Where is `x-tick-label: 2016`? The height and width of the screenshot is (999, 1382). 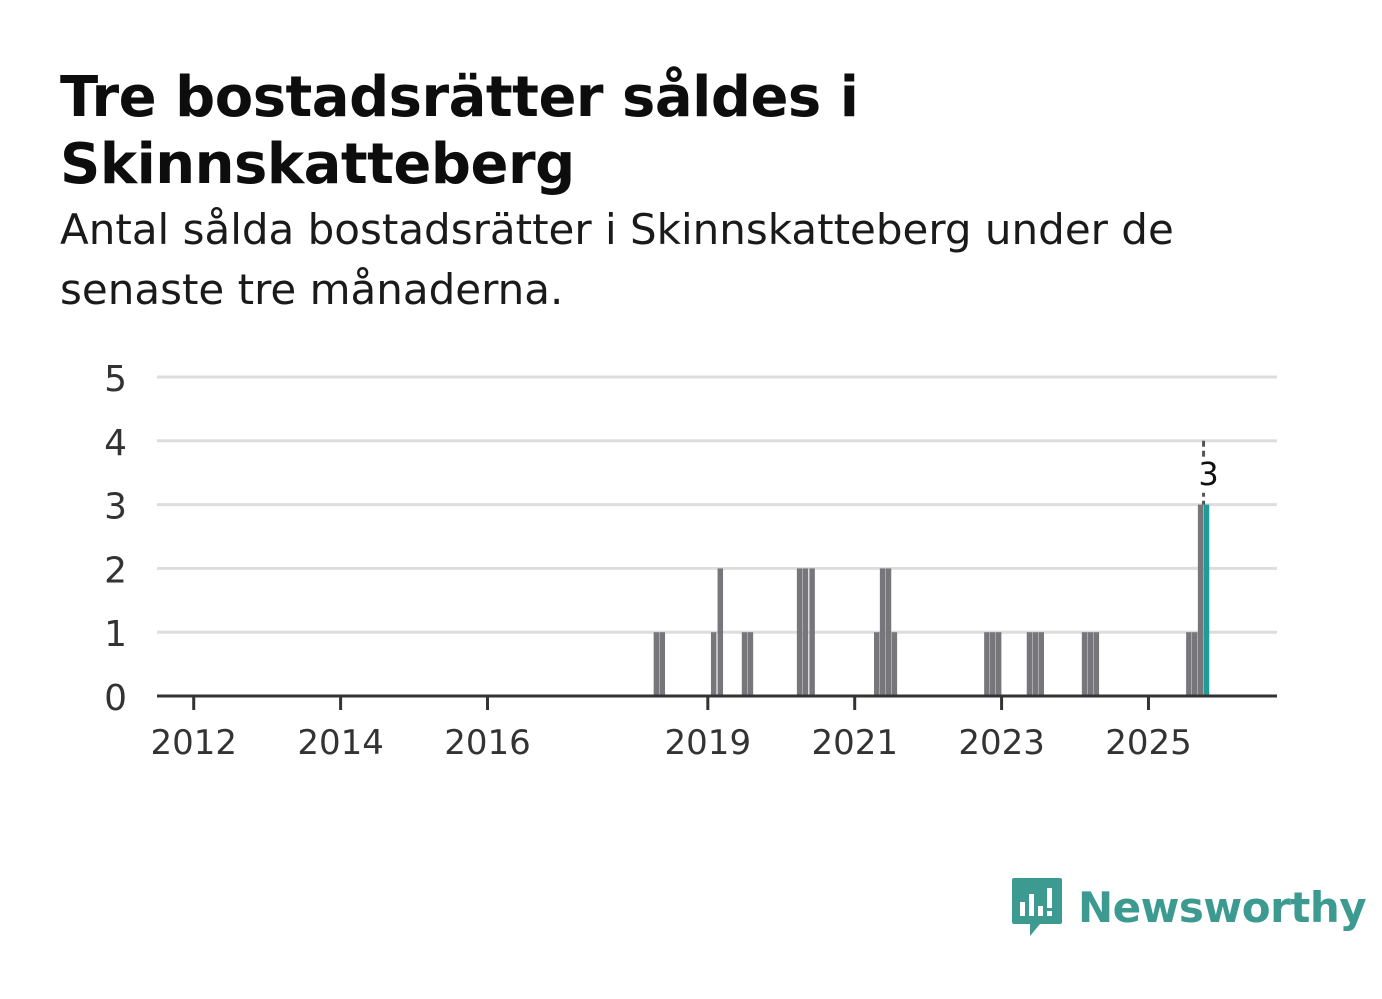
x-tick-label: 2016 is located at coordinates (487, 743).